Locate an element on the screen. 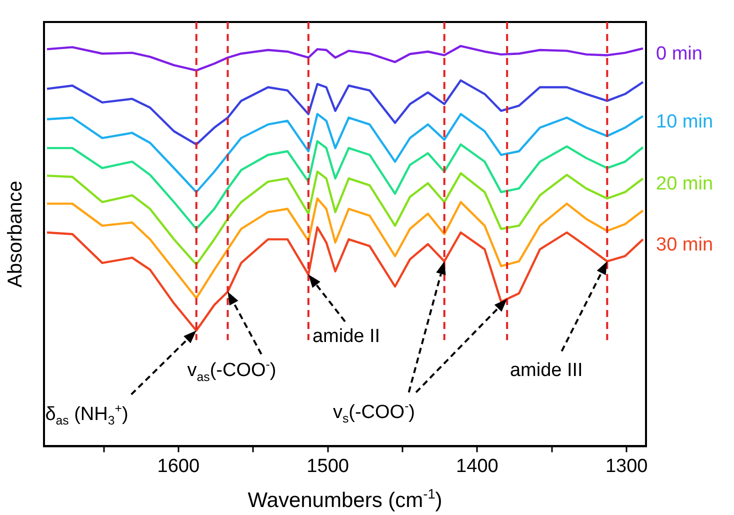 The width and height of the screenshot is (734, 515). series-label: 20 min is located at coordinates (685, 184).